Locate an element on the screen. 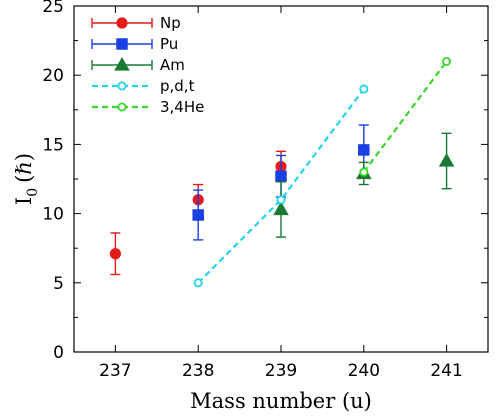 This screenshot has height=416, width=500. x-tick-label: 237 is located at coordinates (115, 371).